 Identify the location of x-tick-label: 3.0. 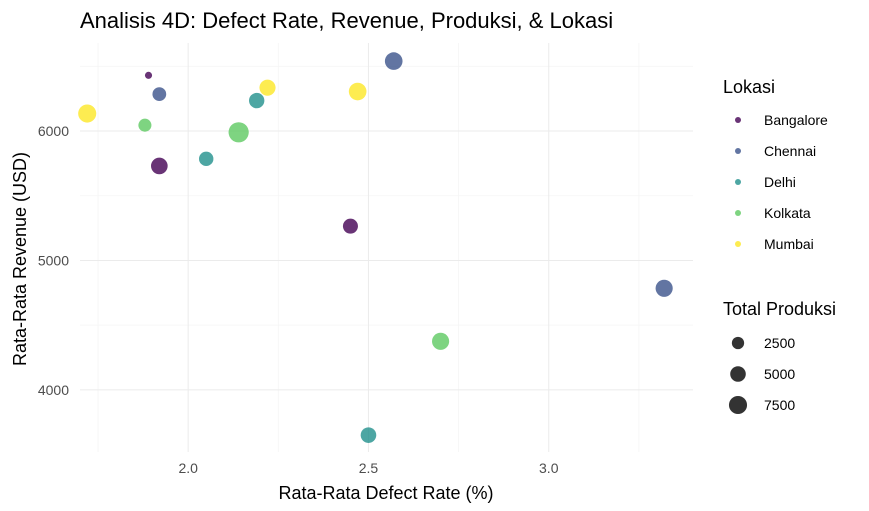
(549, 468).